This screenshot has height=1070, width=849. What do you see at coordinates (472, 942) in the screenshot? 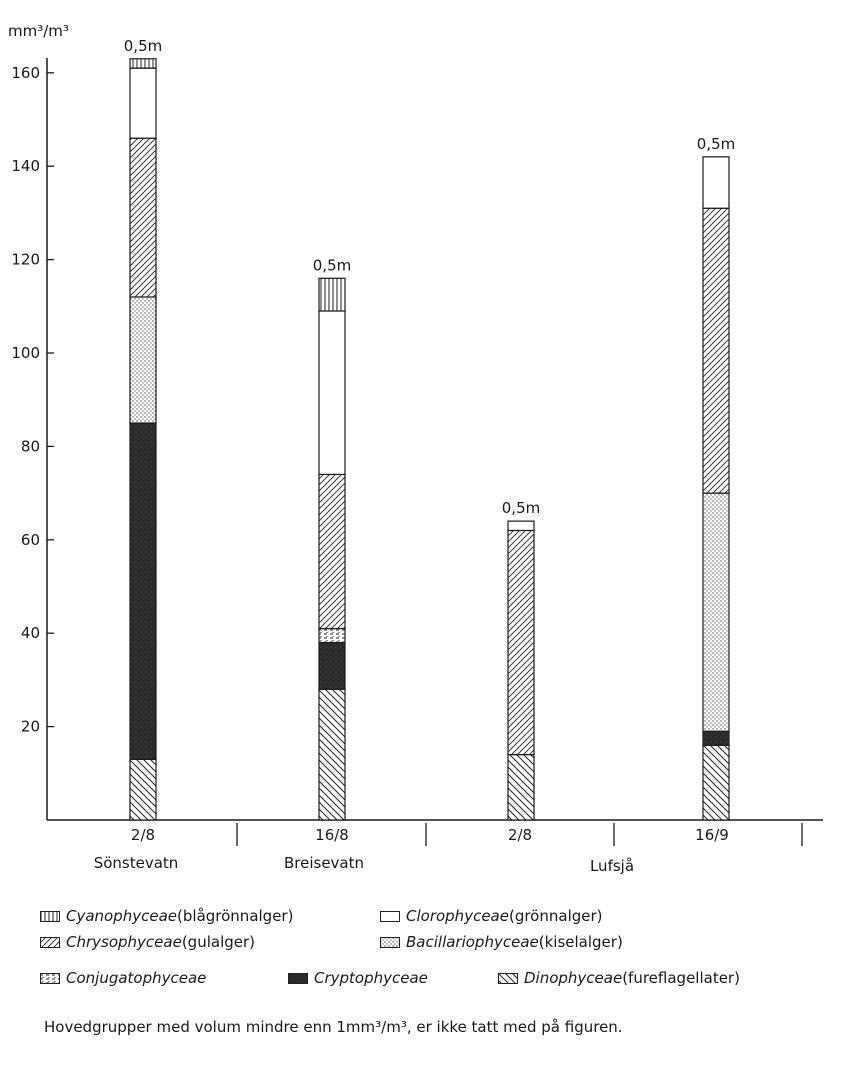
I see `legend-name-bacil: Bacillariophyceae` at bounding box center [472, 942].